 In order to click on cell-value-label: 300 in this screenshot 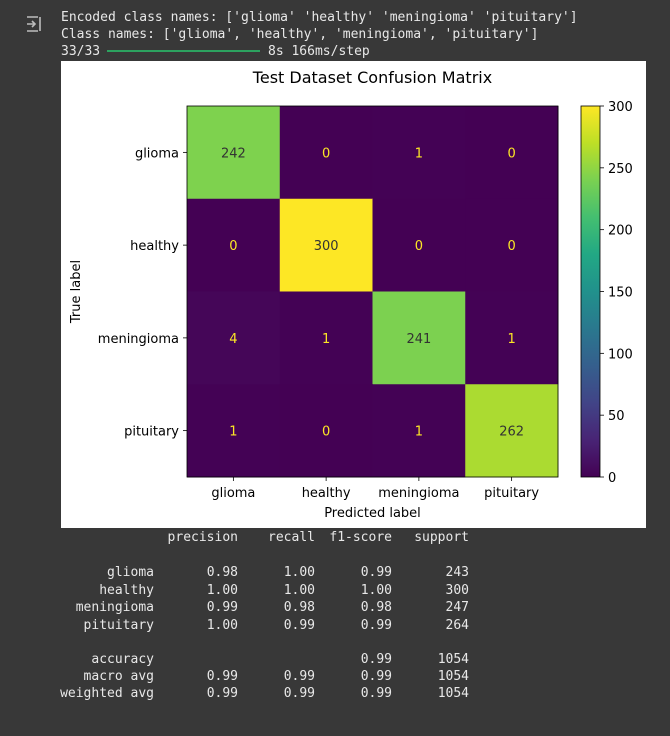, I will do `click(326, 246)`.